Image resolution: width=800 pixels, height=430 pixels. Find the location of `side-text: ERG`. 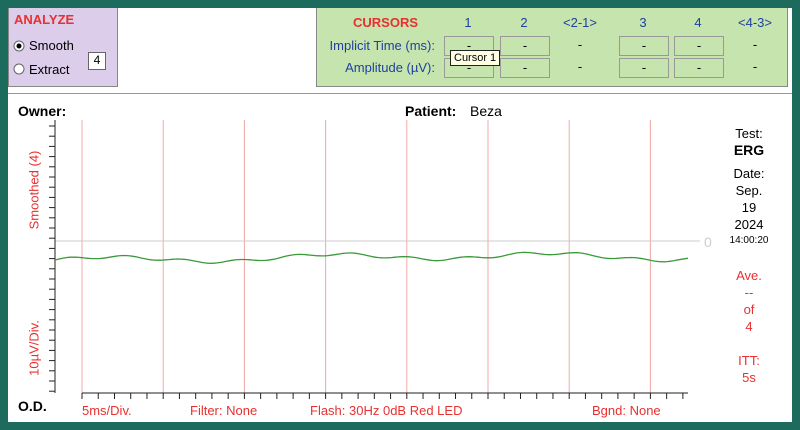

side-text: ERG is located at coordinates (749, 150).